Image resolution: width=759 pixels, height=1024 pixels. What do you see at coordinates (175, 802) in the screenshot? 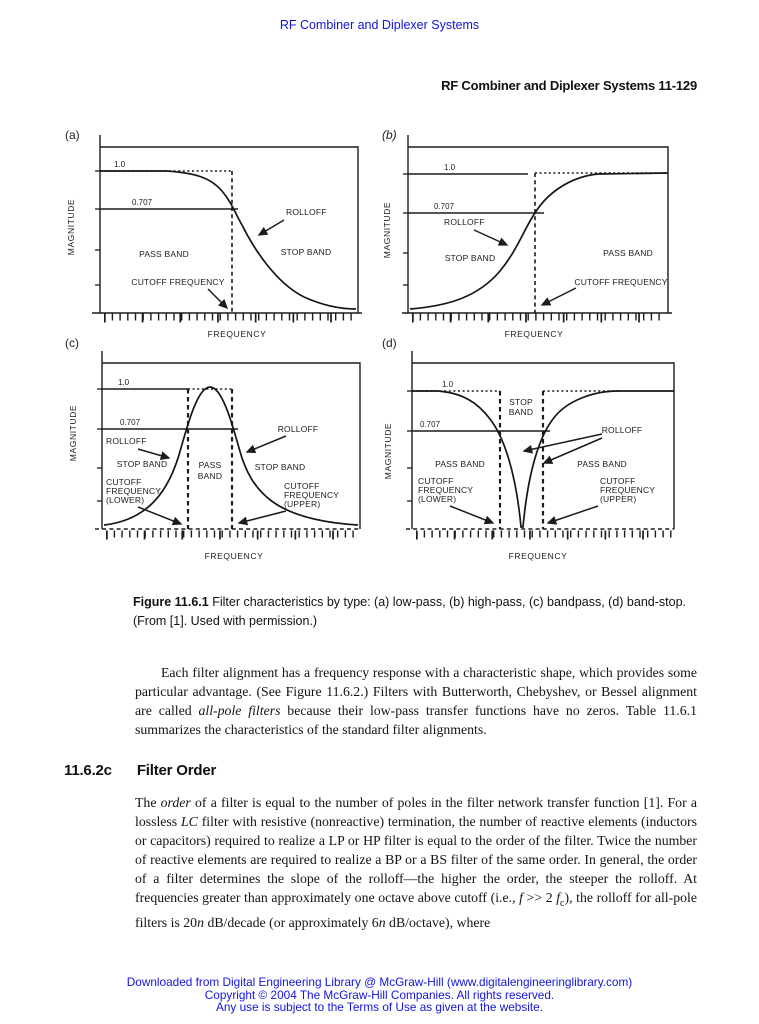
I see `paragraph-italic-text: order` at bounding box center [175, 802].